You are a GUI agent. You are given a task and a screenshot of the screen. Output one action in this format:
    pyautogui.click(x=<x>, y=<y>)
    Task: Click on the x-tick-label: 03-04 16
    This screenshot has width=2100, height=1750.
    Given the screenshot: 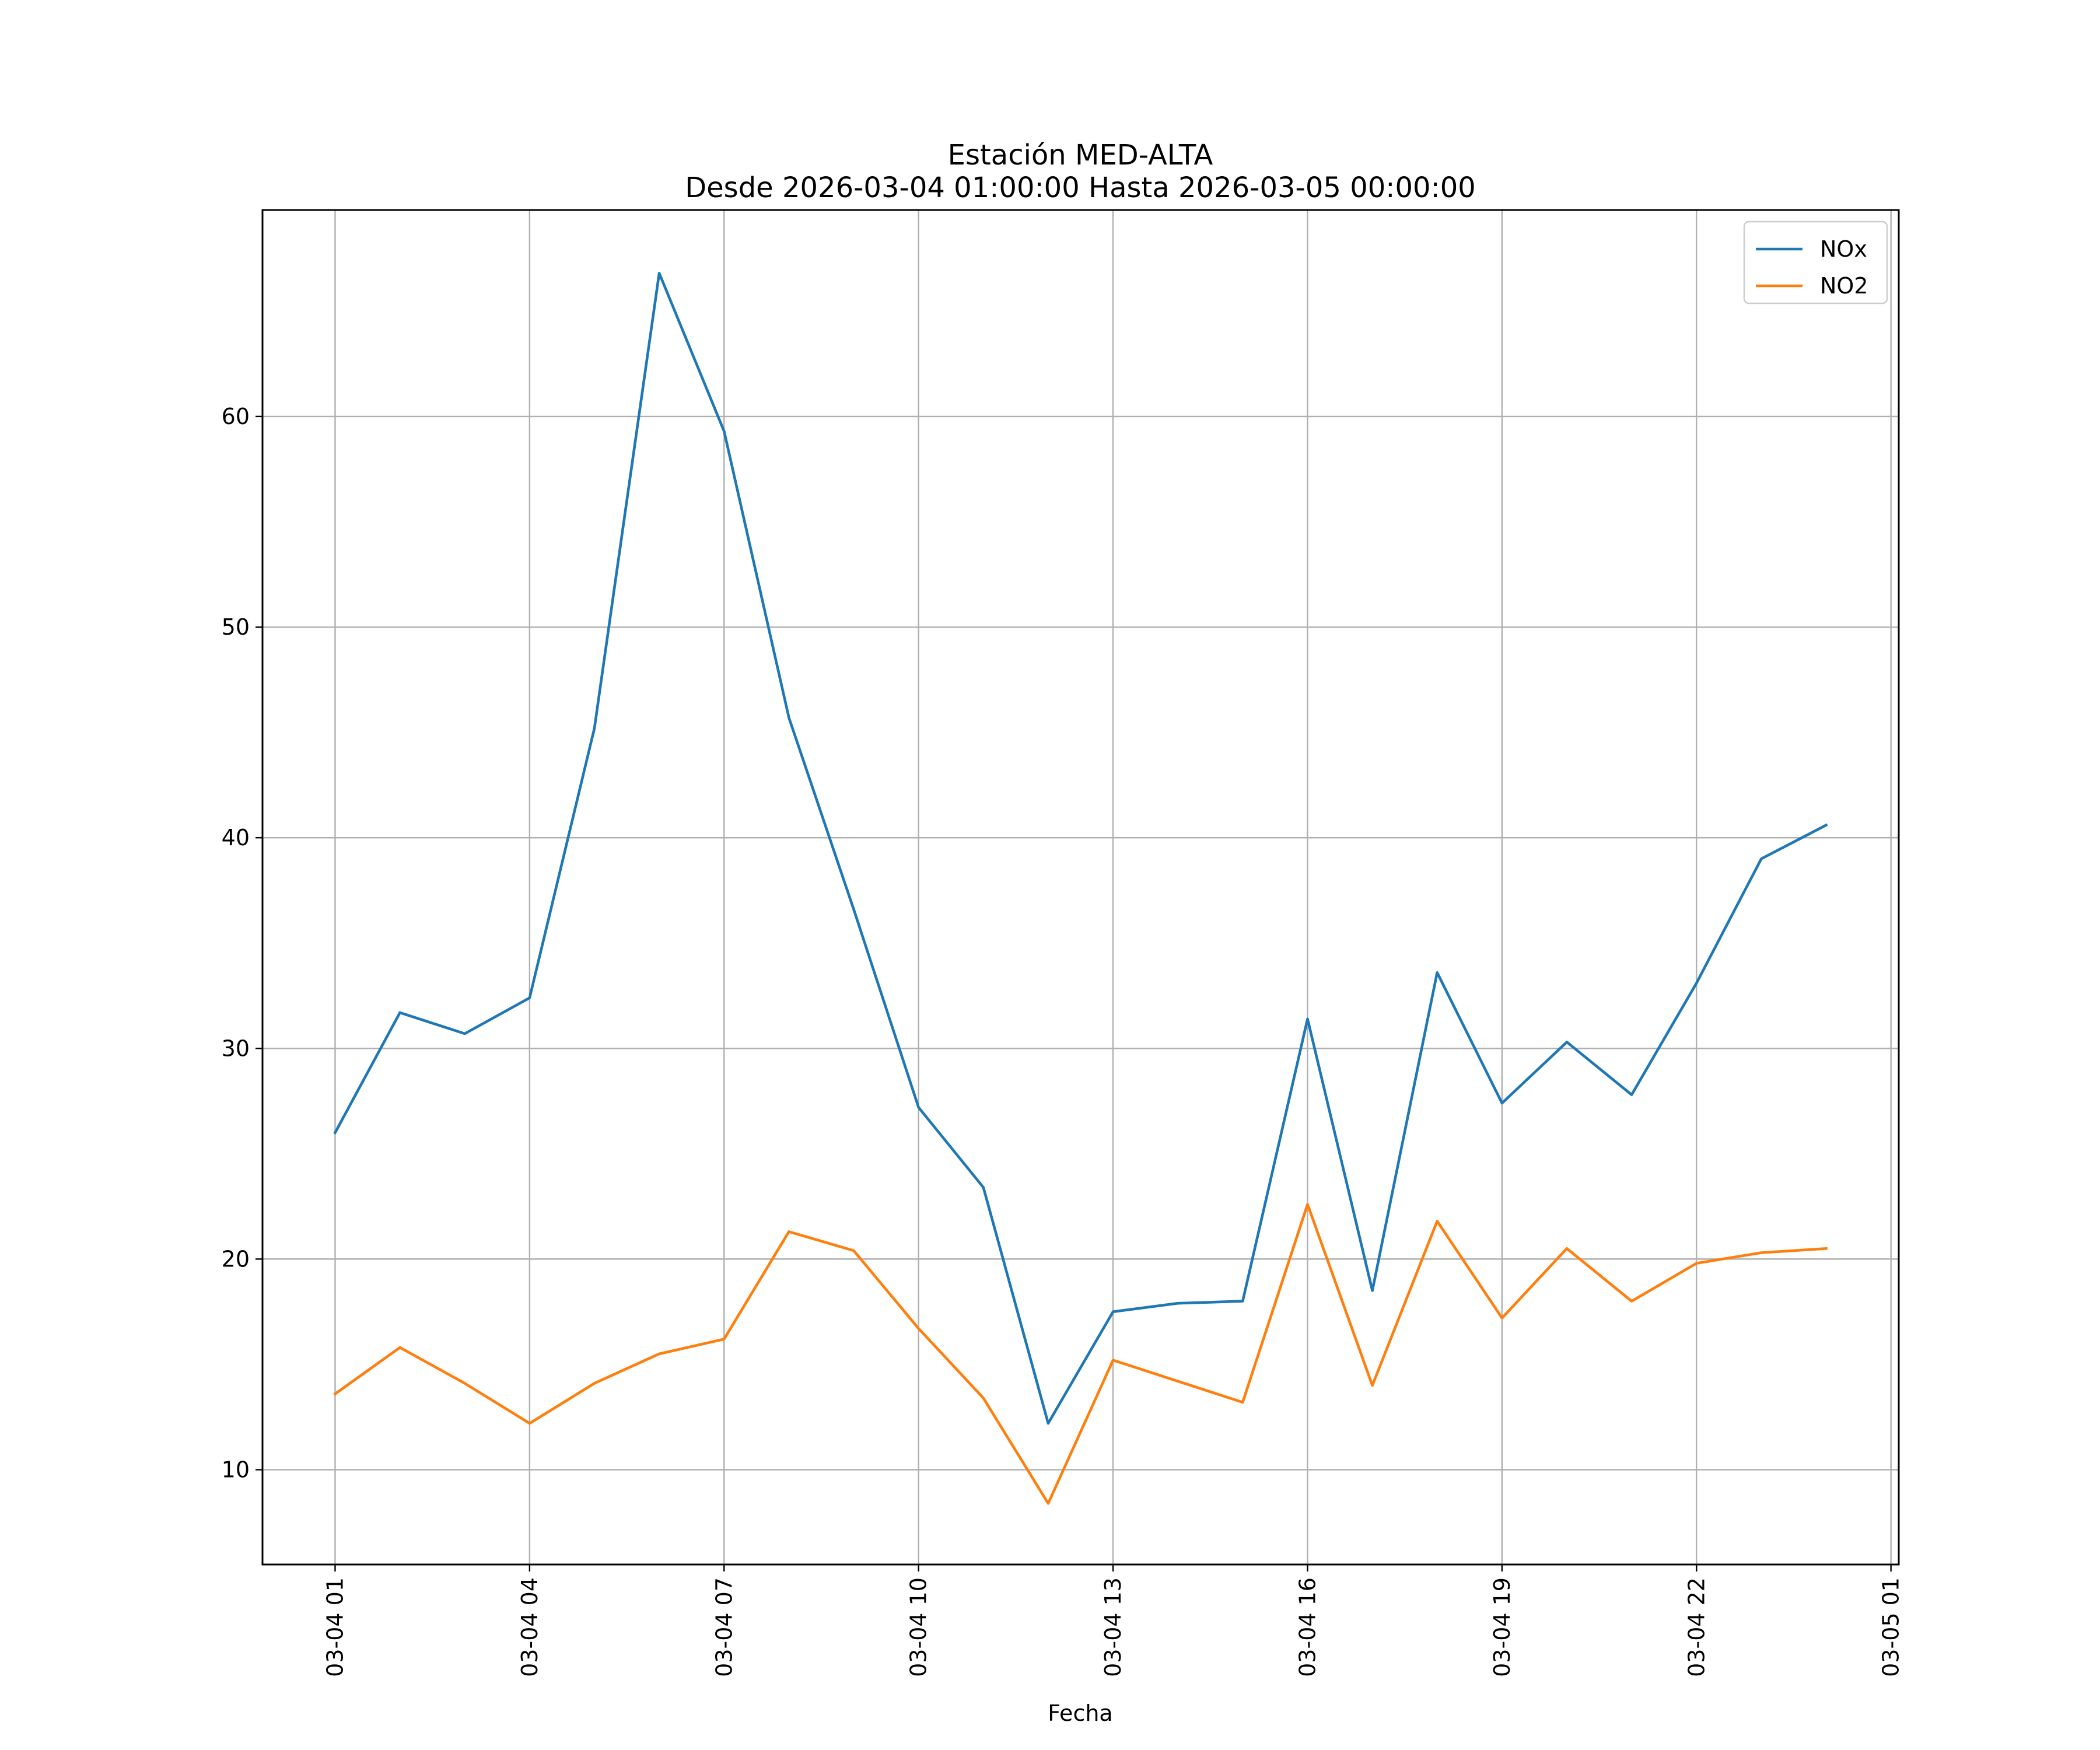 What is the action you would take?
    pyautogui.click(x=1307, y=1627)
    